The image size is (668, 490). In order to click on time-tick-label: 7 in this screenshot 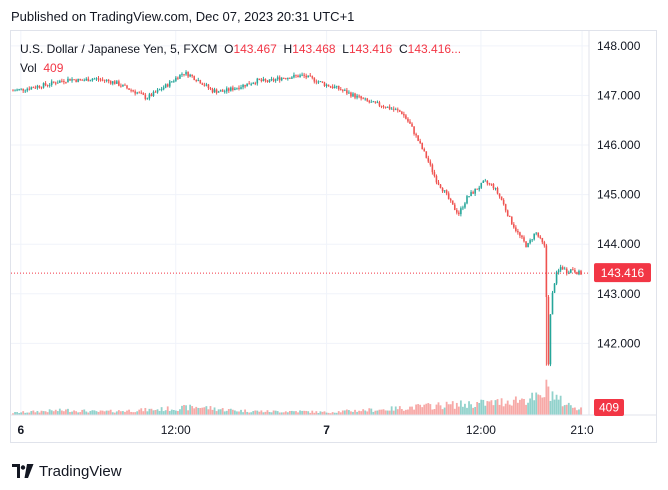, I will do `click(326, 430)`.